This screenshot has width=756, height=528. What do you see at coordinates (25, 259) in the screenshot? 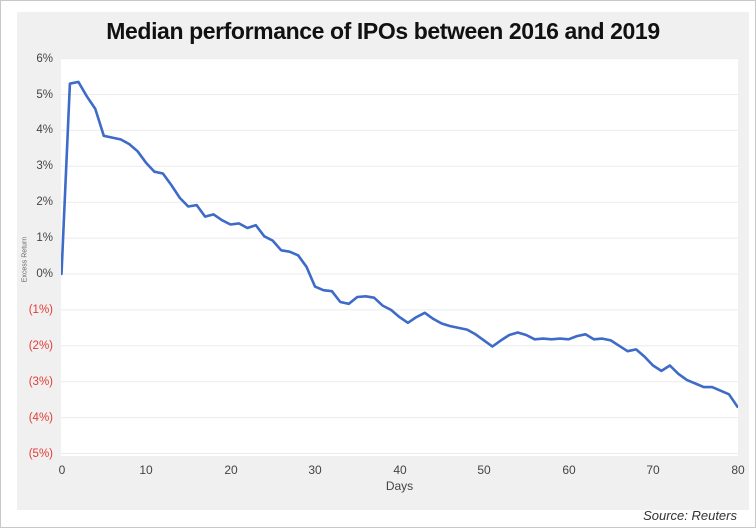
I see `y-axis-title: Excess Return` at bounding box center [25, 259].